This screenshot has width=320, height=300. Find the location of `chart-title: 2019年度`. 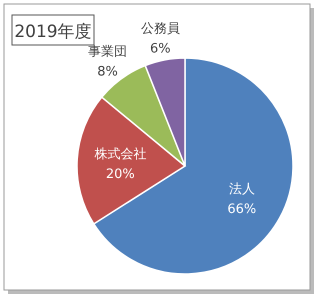

chart-title: 2019年度 is located at coordinates (53, 32).